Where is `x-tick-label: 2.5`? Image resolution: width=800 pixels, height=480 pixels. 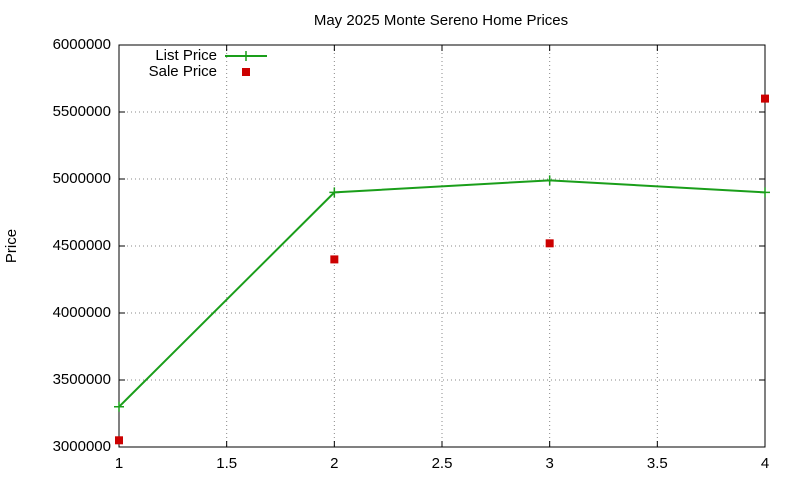
x-tick-label: 2.5 is located at coordinates (442, 463).